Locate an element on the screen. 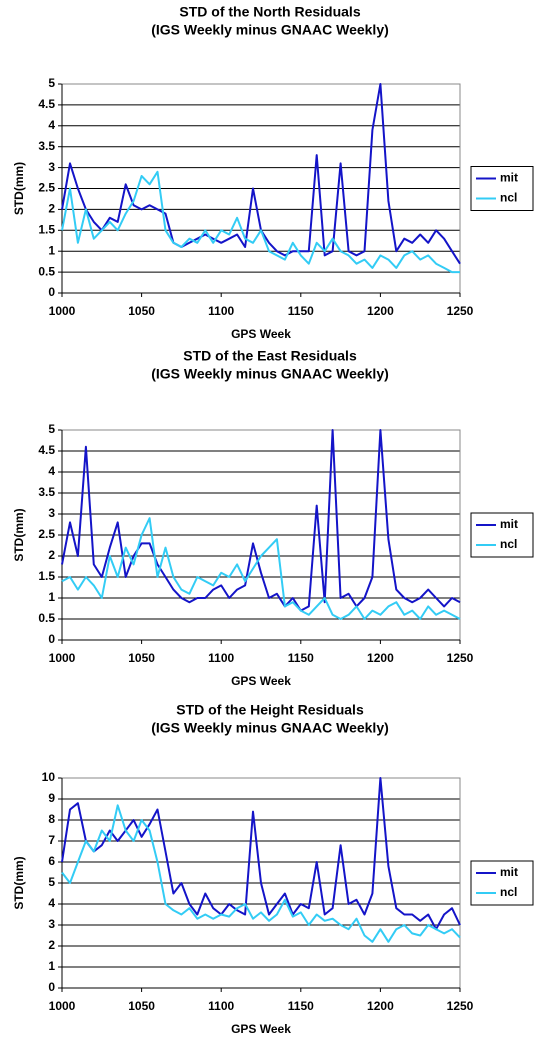 This screenshot has height=1048, width=539. chart-title: STD of the East Residuals is located at coordinates (270, 356).